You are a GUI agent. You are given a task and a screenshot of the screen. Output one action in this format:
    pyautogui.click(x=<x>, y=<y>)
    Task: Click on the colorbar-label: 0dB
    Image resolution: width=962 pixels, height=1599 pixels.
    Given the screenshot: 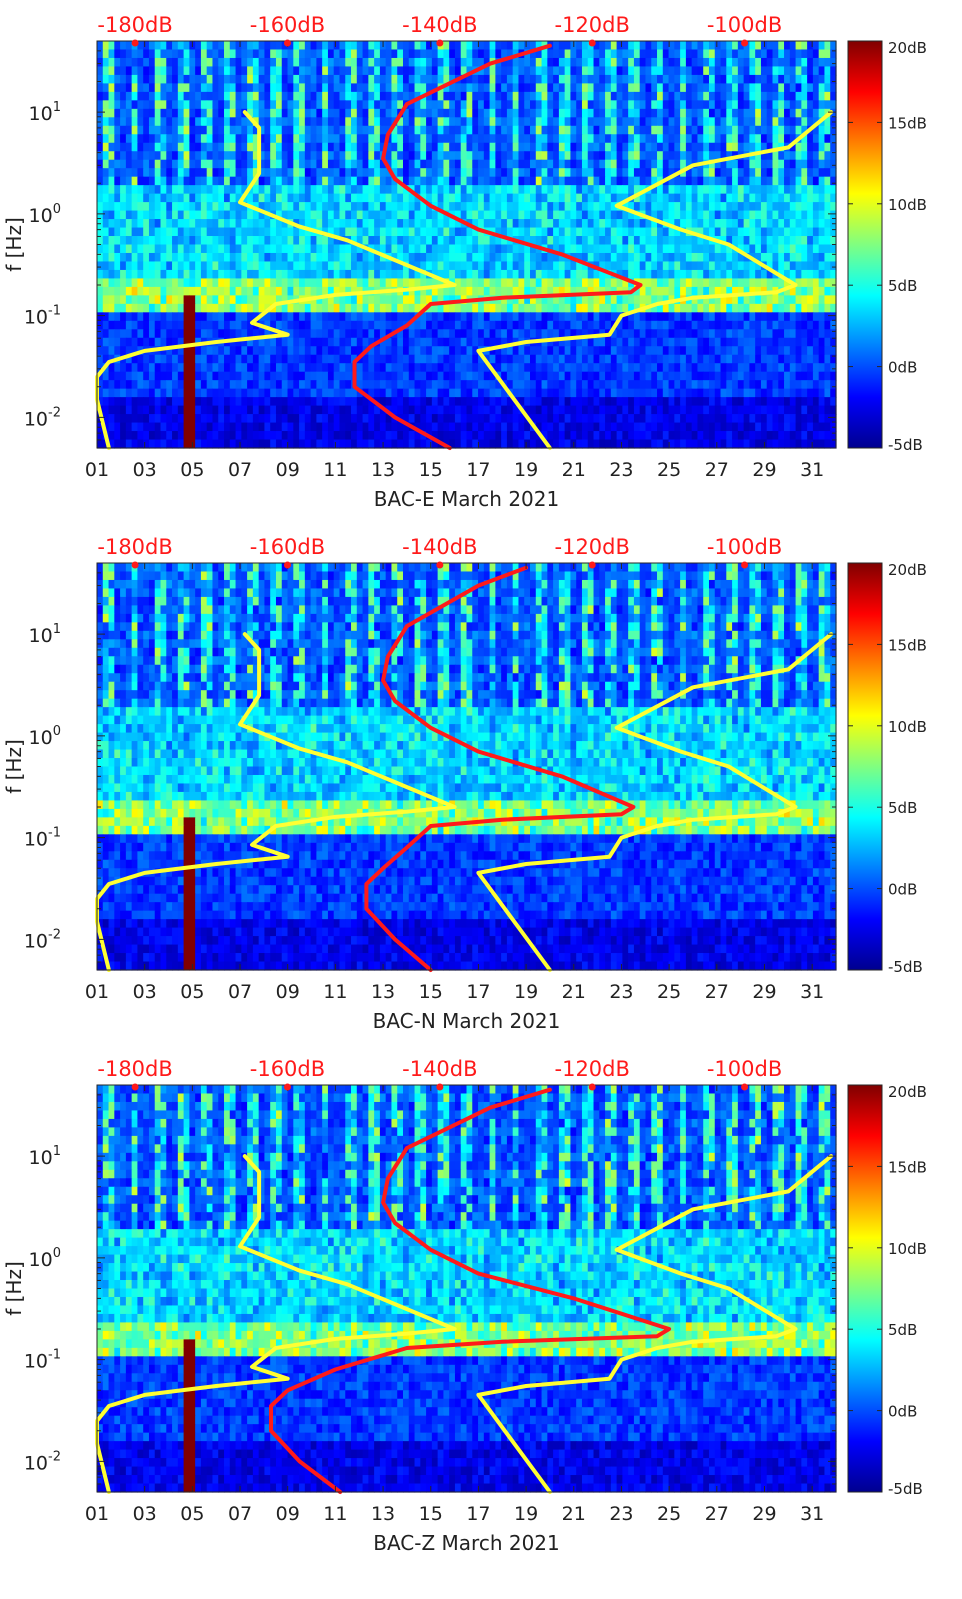 What is the action you would take?
    pyautogui.click(x=902, y=890)
    